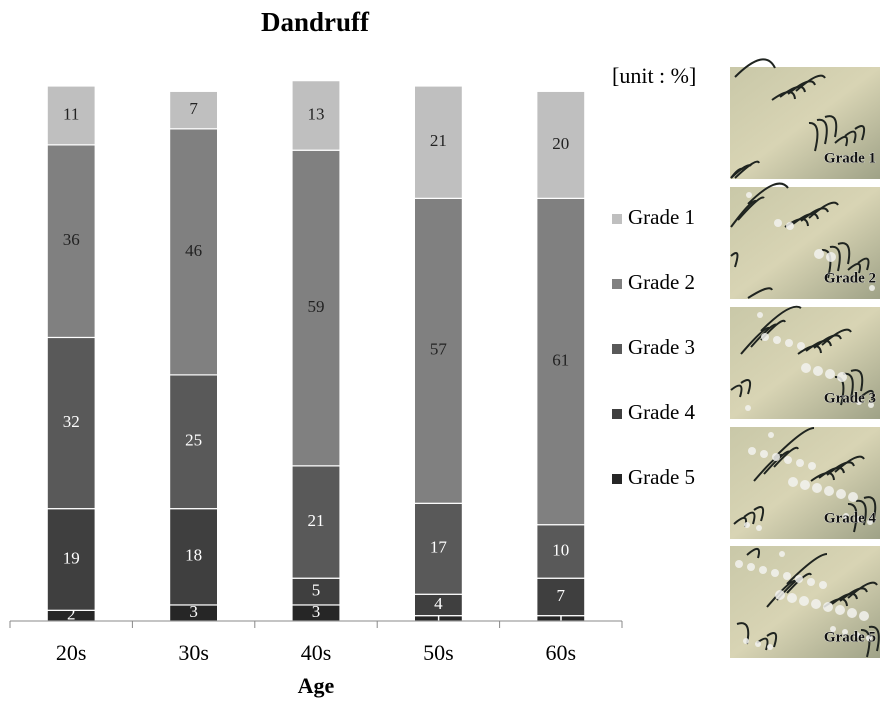 The width and height of the screenshot is (885, 702). What do you see at coordinates (438, 603) in the screenshot?
I see `data-label: 4` at bounding box center [438, 603].